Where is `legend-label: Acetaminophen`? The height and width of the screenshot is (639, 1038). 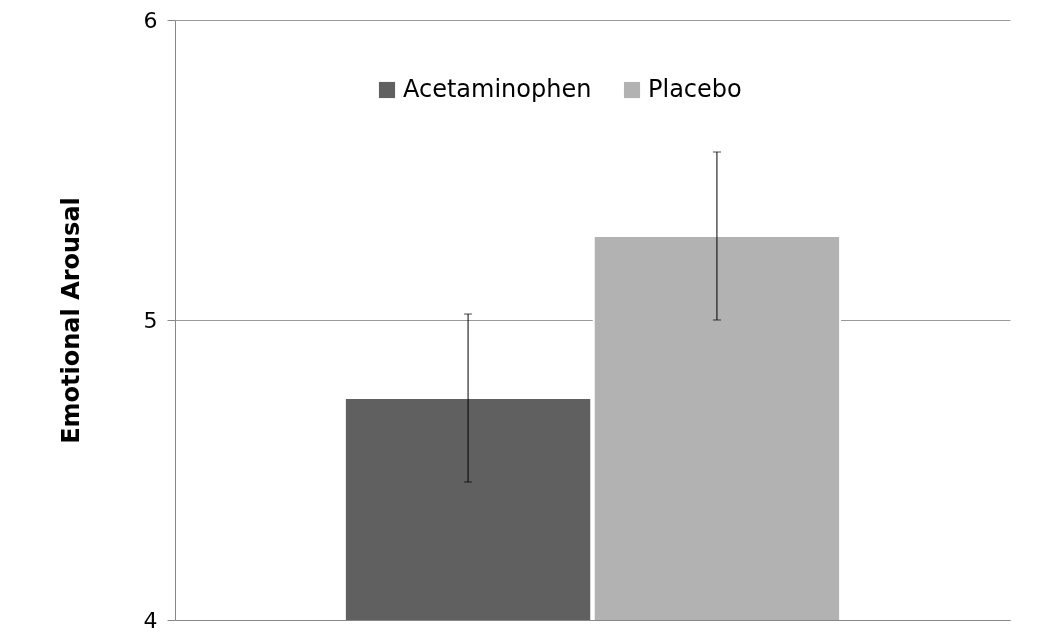 legend-label: Acetaminophen is located at coordinates (497, 89).